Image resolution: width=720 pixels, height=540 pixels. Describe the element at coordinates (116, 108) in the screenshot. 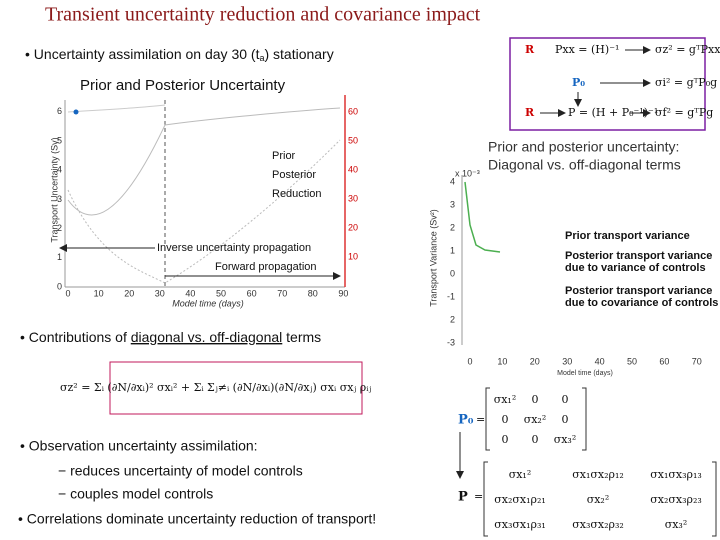

I see `reduction-curve` at that location.